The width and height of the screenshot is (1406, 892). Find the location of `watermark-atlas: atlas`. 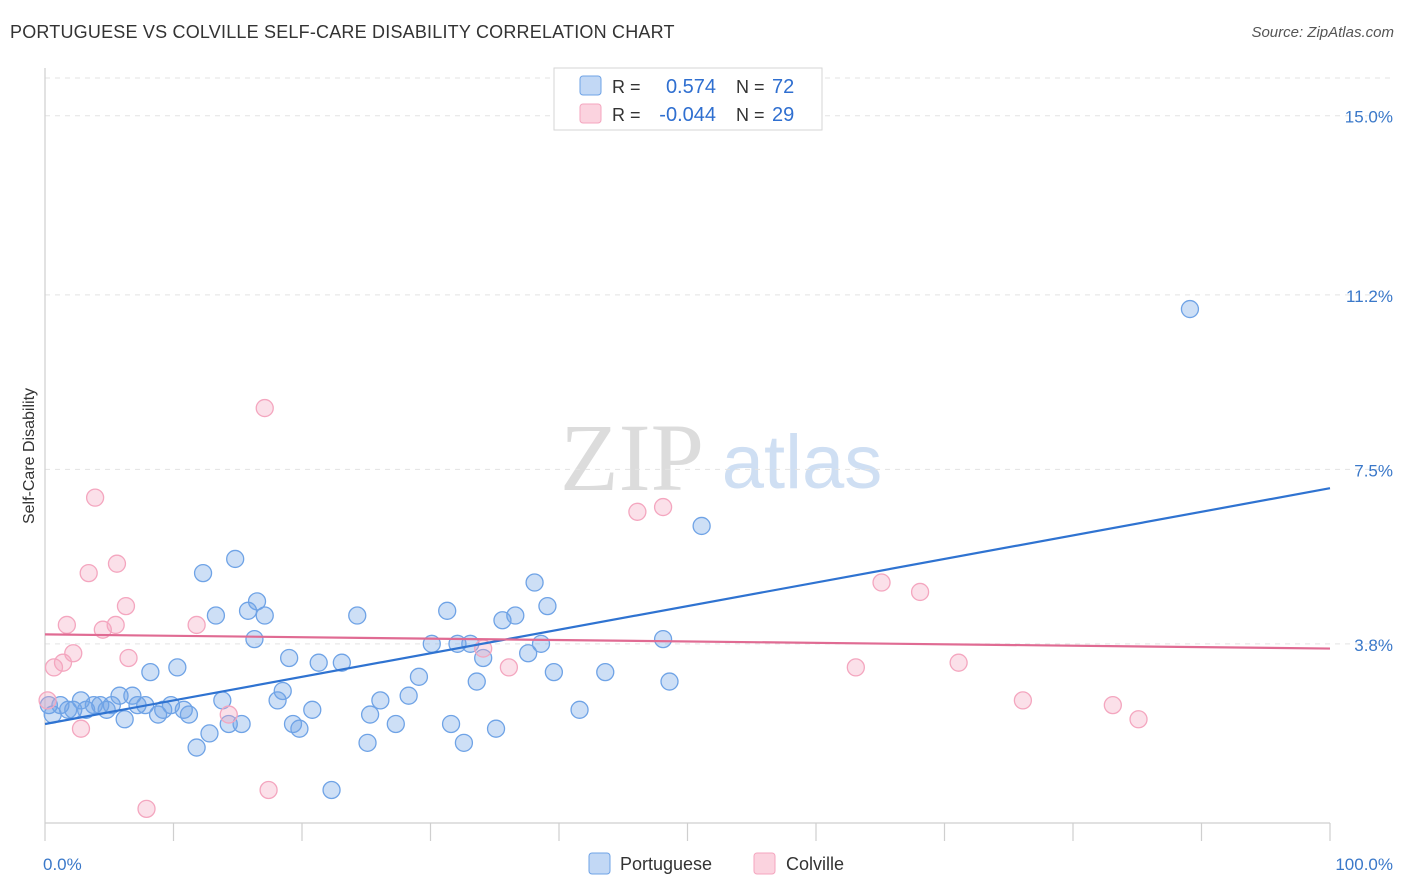

watermark-atlas: atlas is located at coordinates (802, 462).